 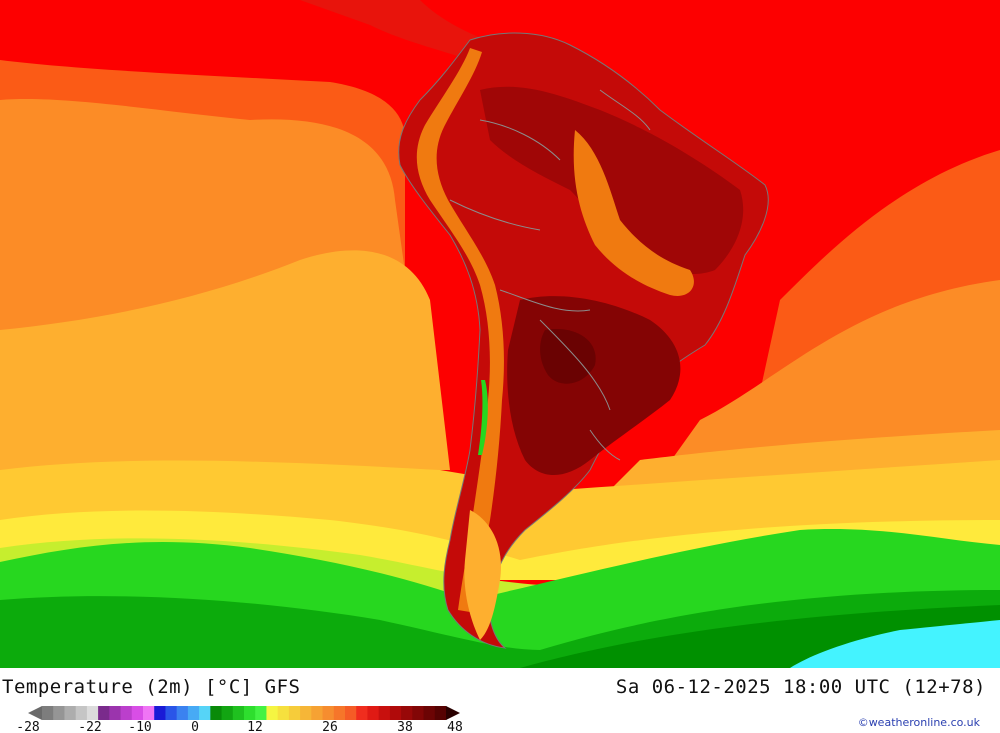 I want to click on map-title: Temperature (2m) [°C] GFS, so click(x=151, y=687).